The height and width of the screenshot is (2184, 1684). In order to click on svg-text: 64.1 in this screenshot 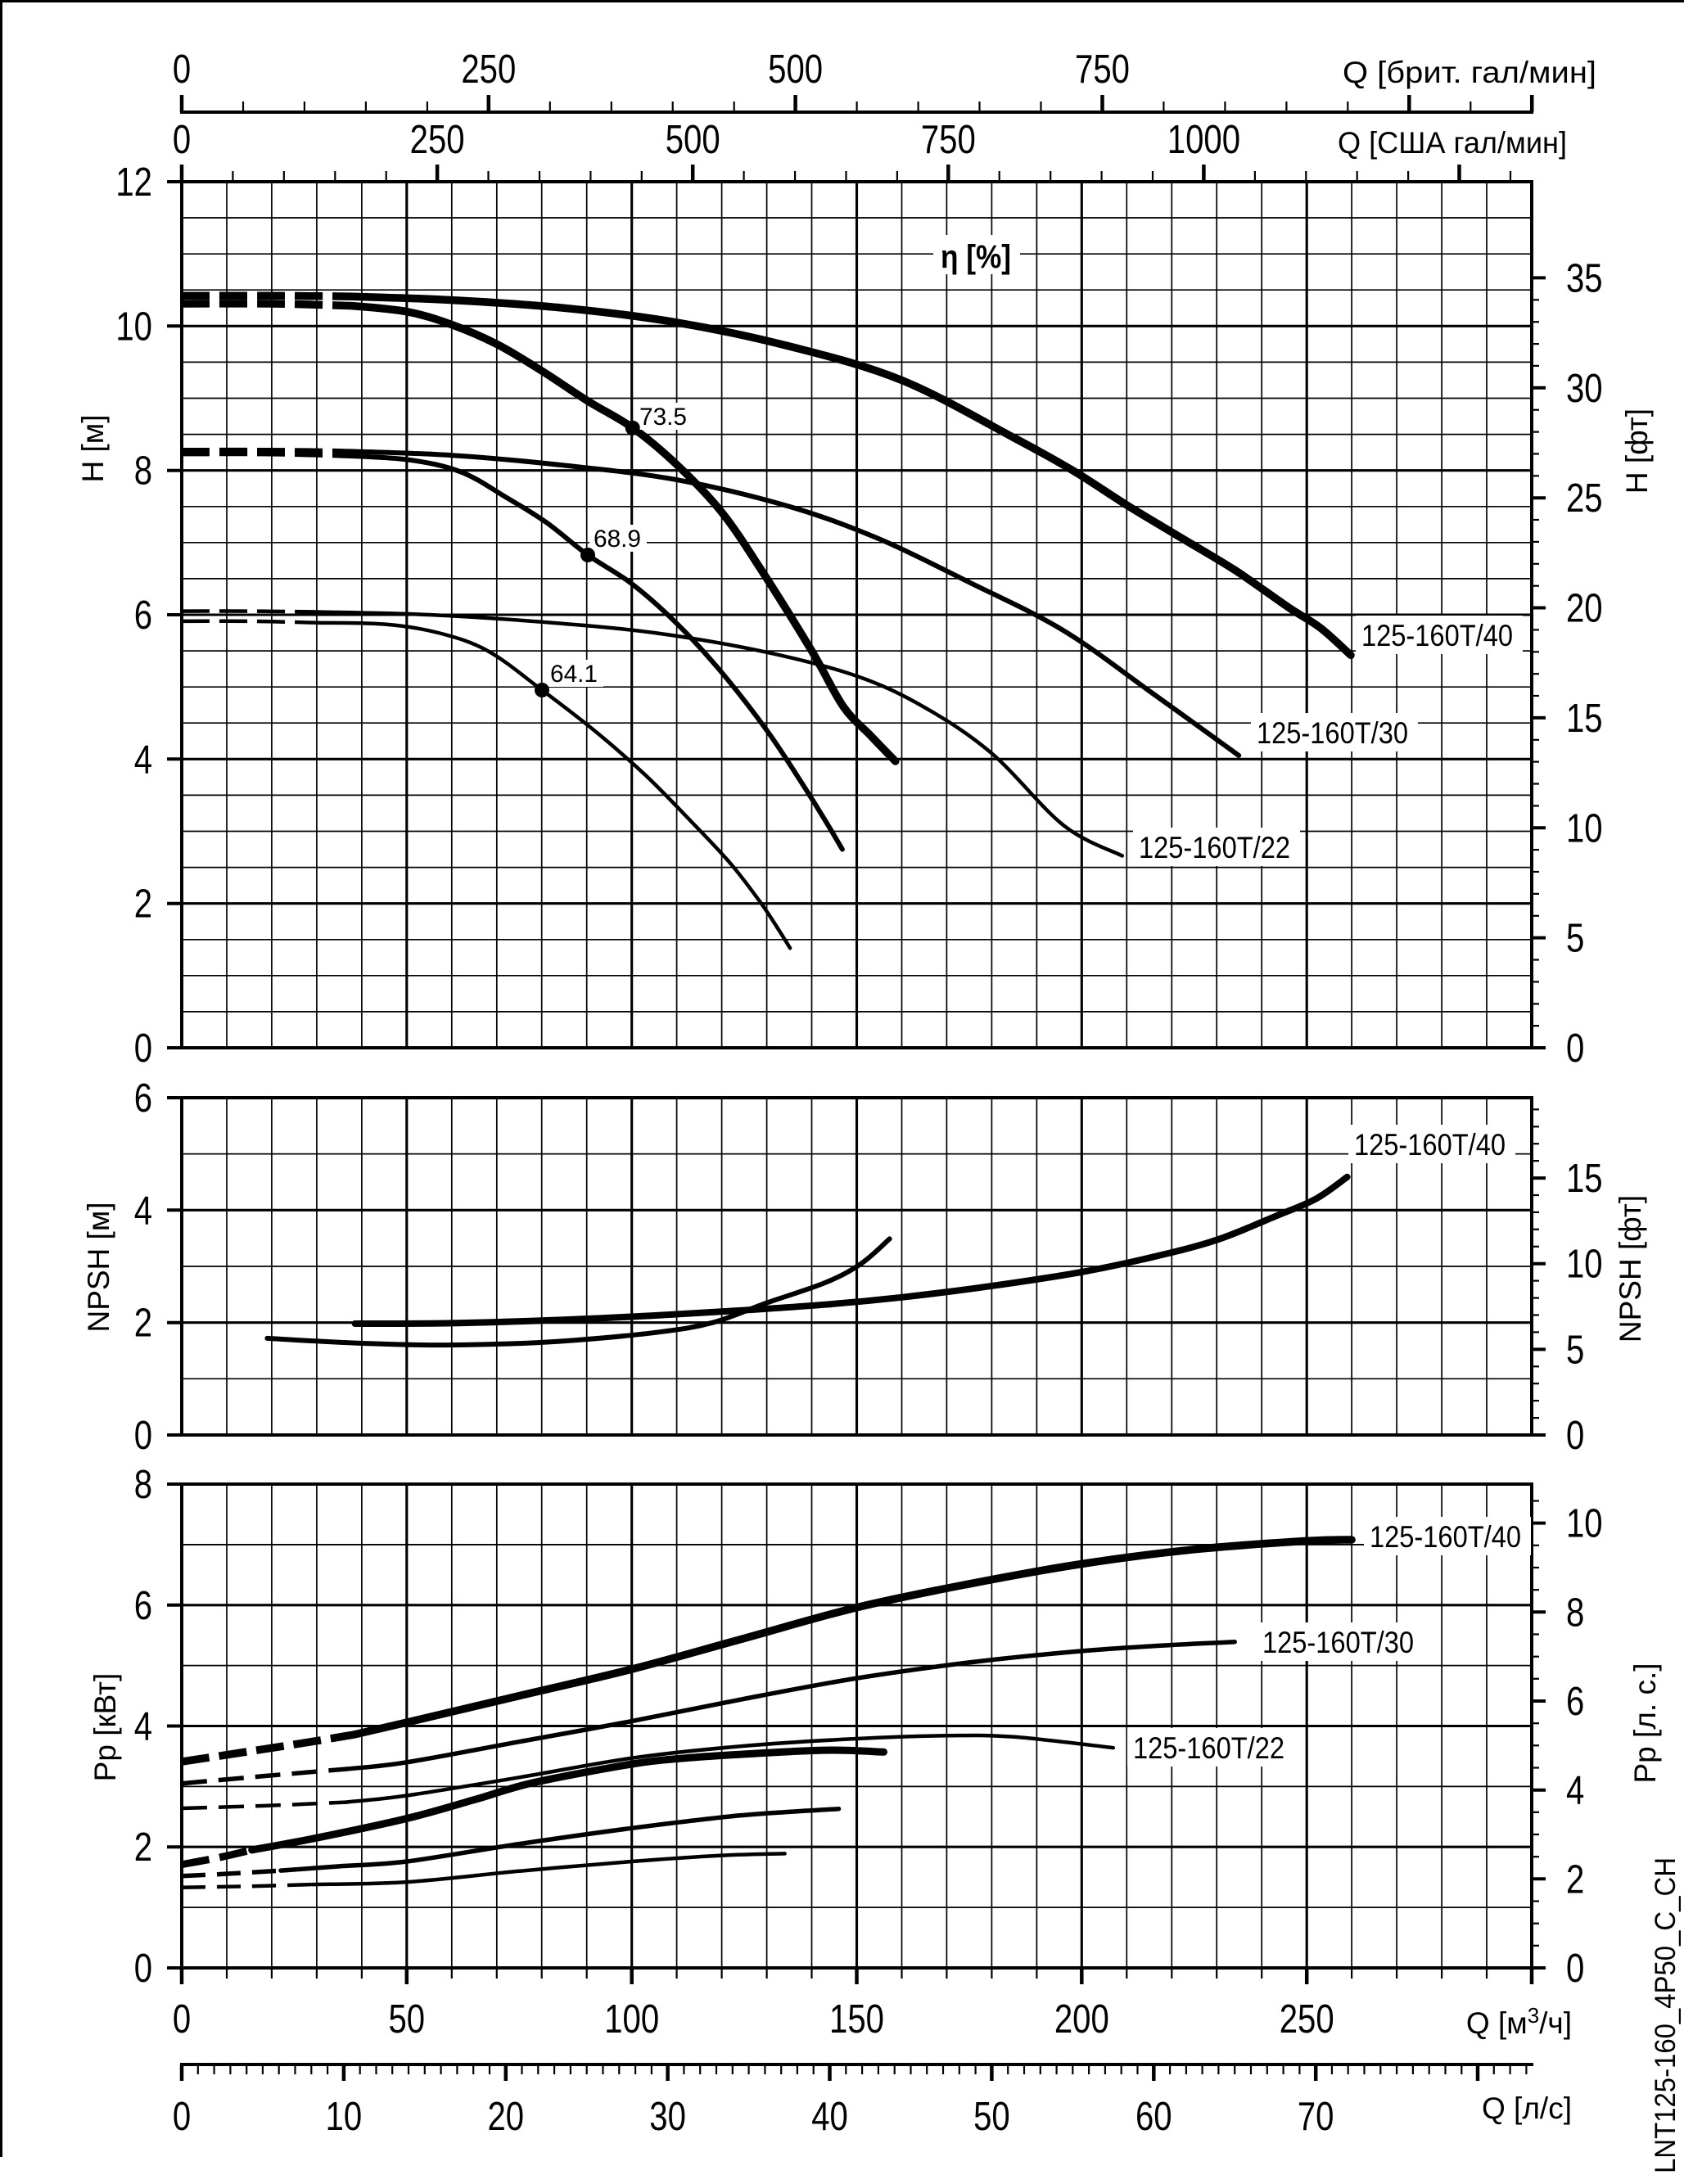, I will do `click(574, 675)`.